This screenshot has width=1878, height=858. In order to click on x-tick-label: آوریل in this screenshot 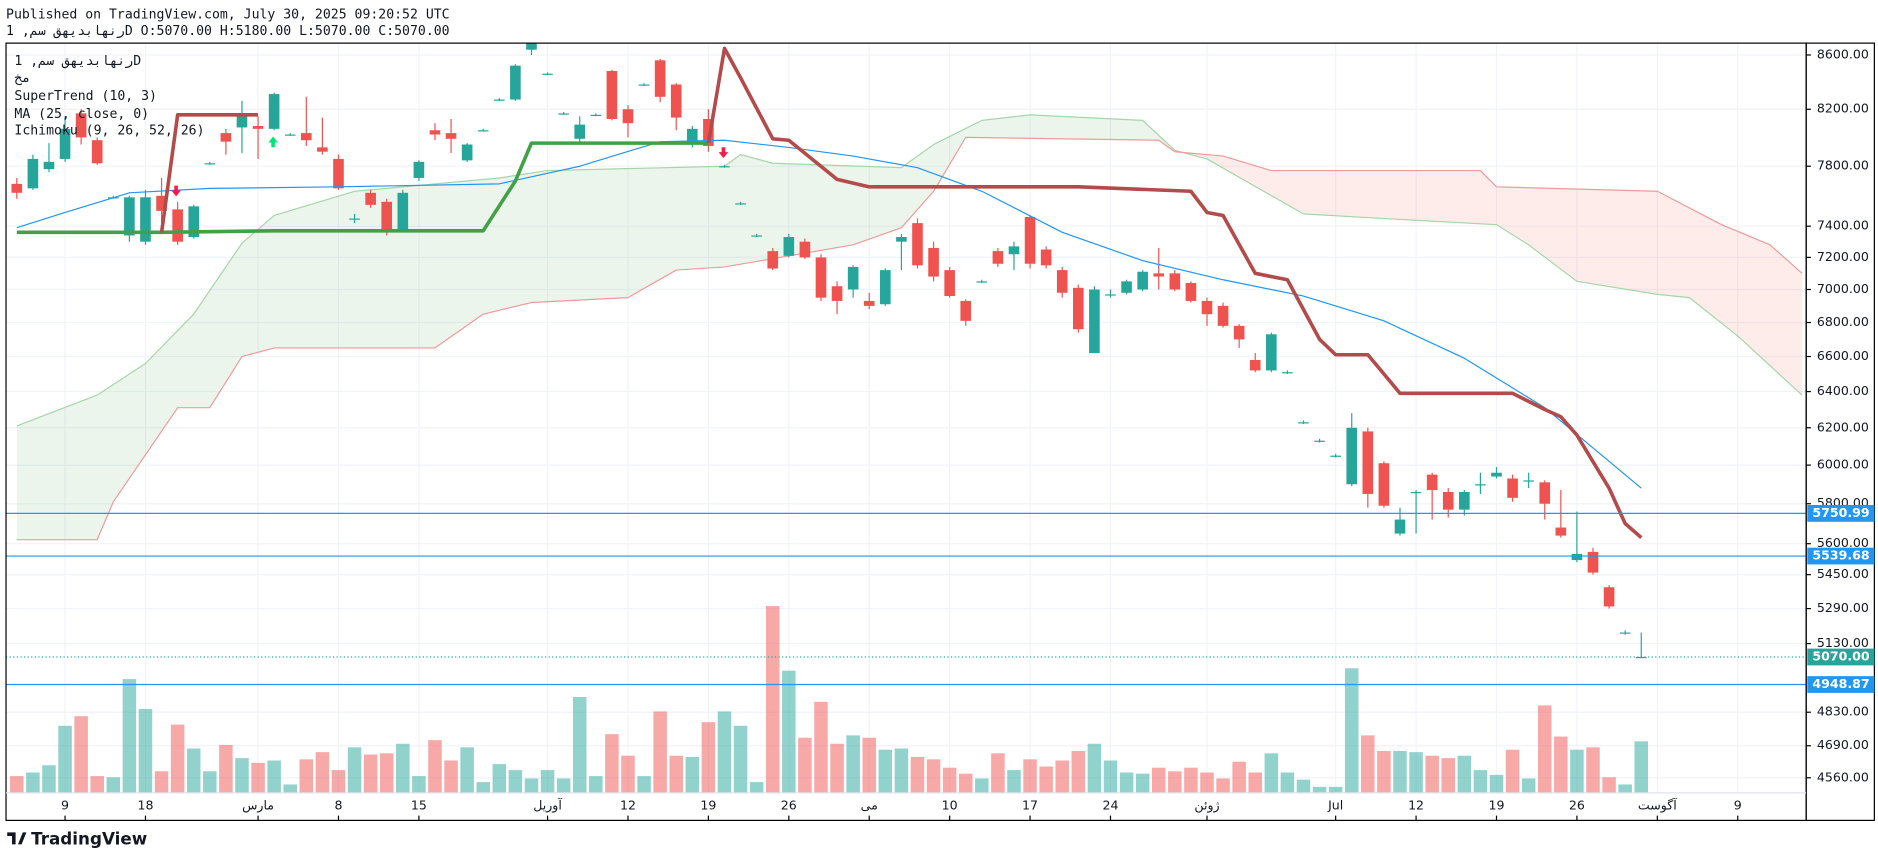, I will do `click(547, 806)`.